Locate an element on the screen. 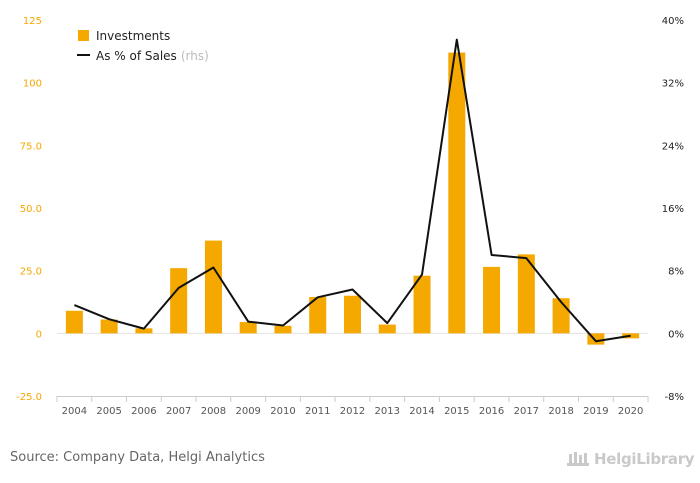 This screenshot has height=483, width=700. legend: Investments As % of Sales (rhs) is located at coordinates (143, 46).